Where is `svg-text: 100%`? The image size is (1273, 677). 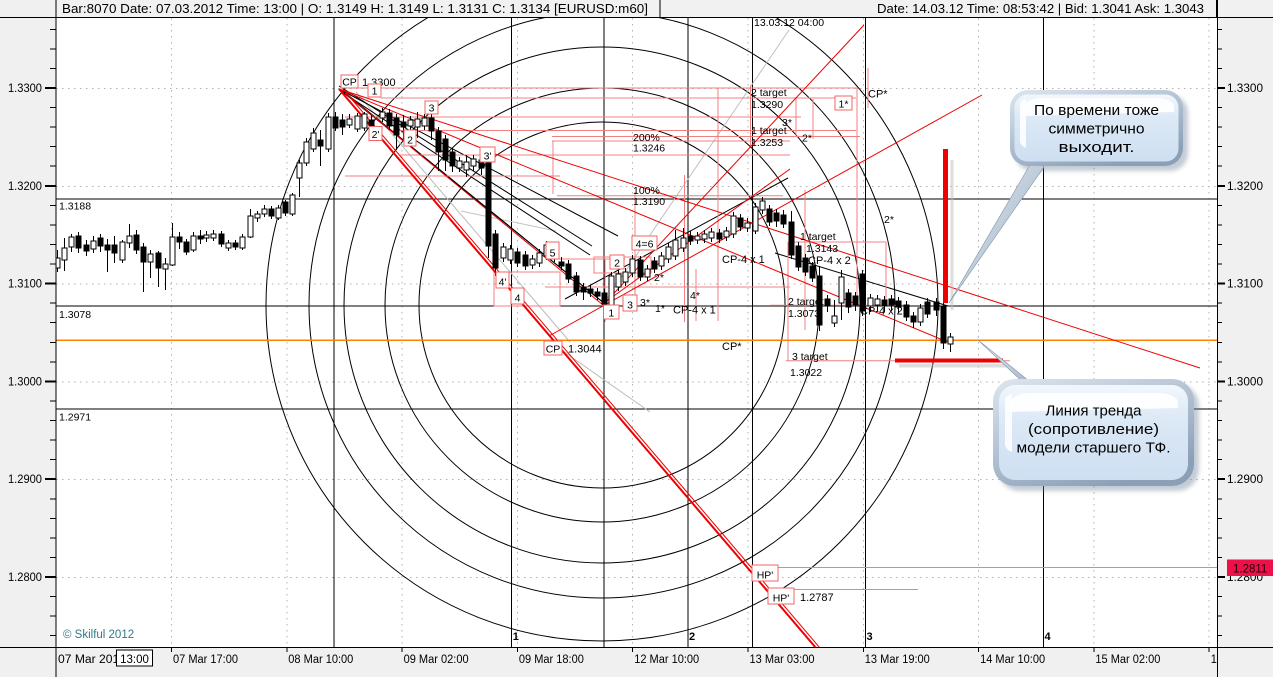 svg-text: 100% is located at coordinates (646, 191).